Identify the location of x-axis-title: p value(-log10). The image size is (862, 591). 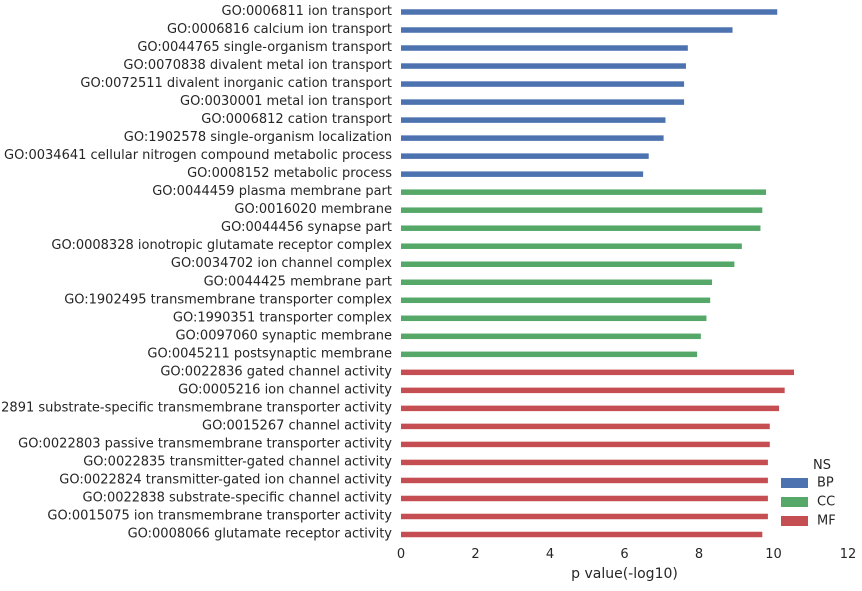
(624, 574).